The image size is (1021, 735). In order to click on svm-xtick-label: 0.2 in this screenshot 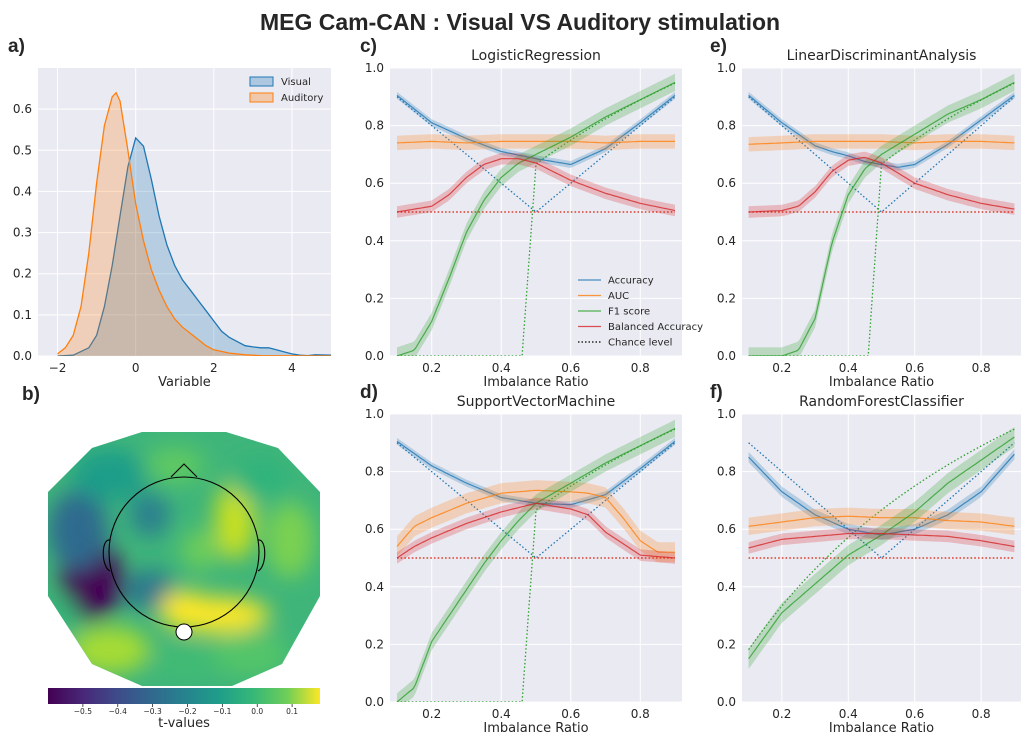, I will do `click(431, 714)`.